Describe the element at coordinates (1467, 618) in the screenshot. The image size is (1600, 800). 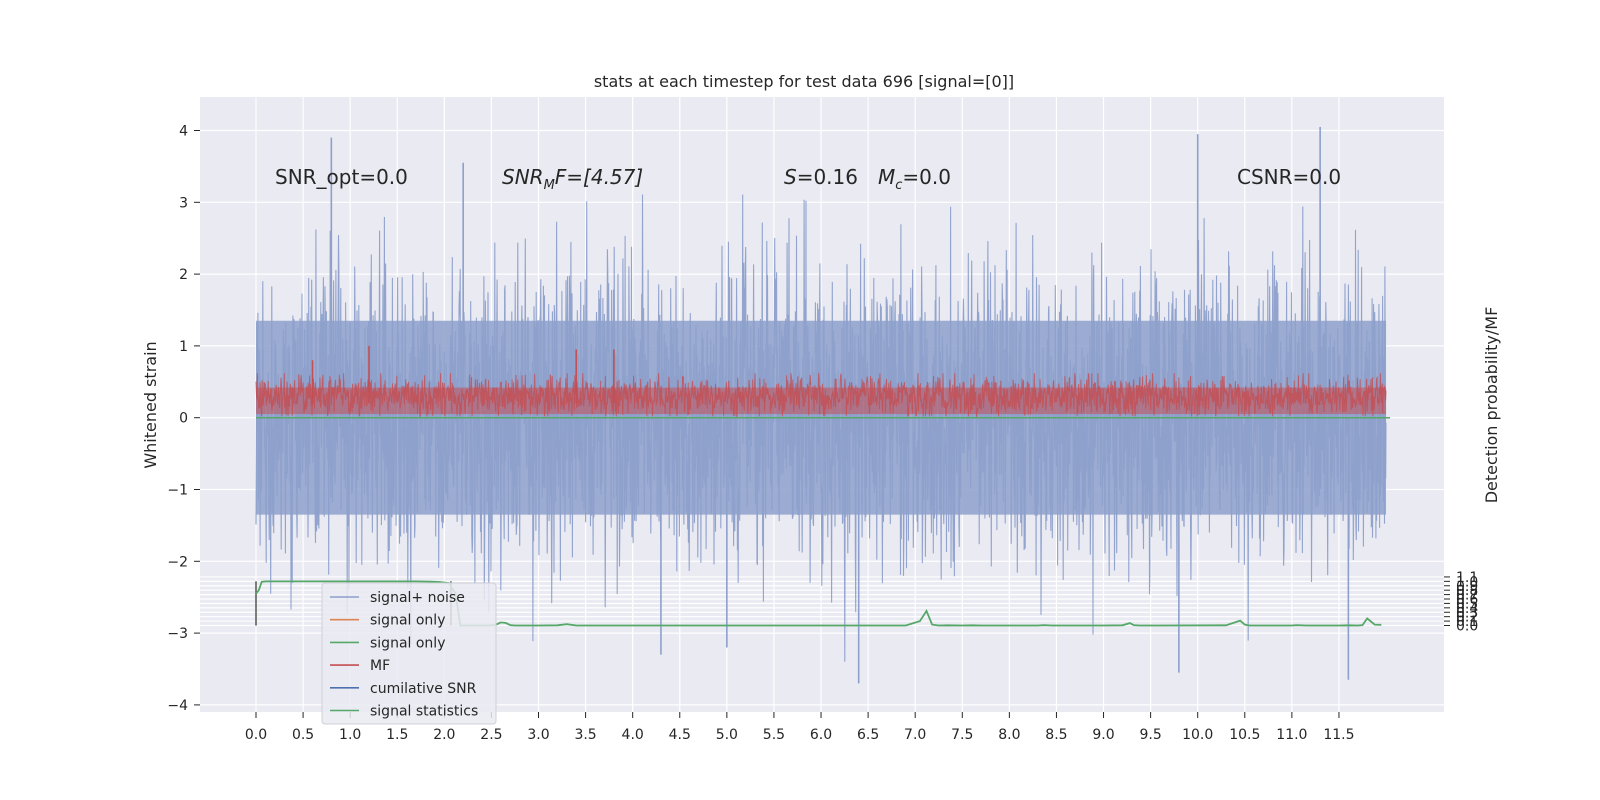
I see `right-y-tick-label: 0.2` at that location.